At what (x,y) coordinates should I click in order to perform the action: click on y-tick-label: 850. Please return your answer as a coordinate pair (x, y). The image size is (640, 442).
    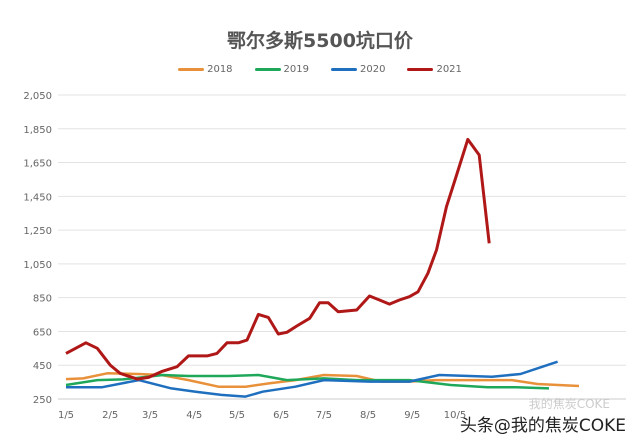
    Looking at the image, I should click on (42, 299).